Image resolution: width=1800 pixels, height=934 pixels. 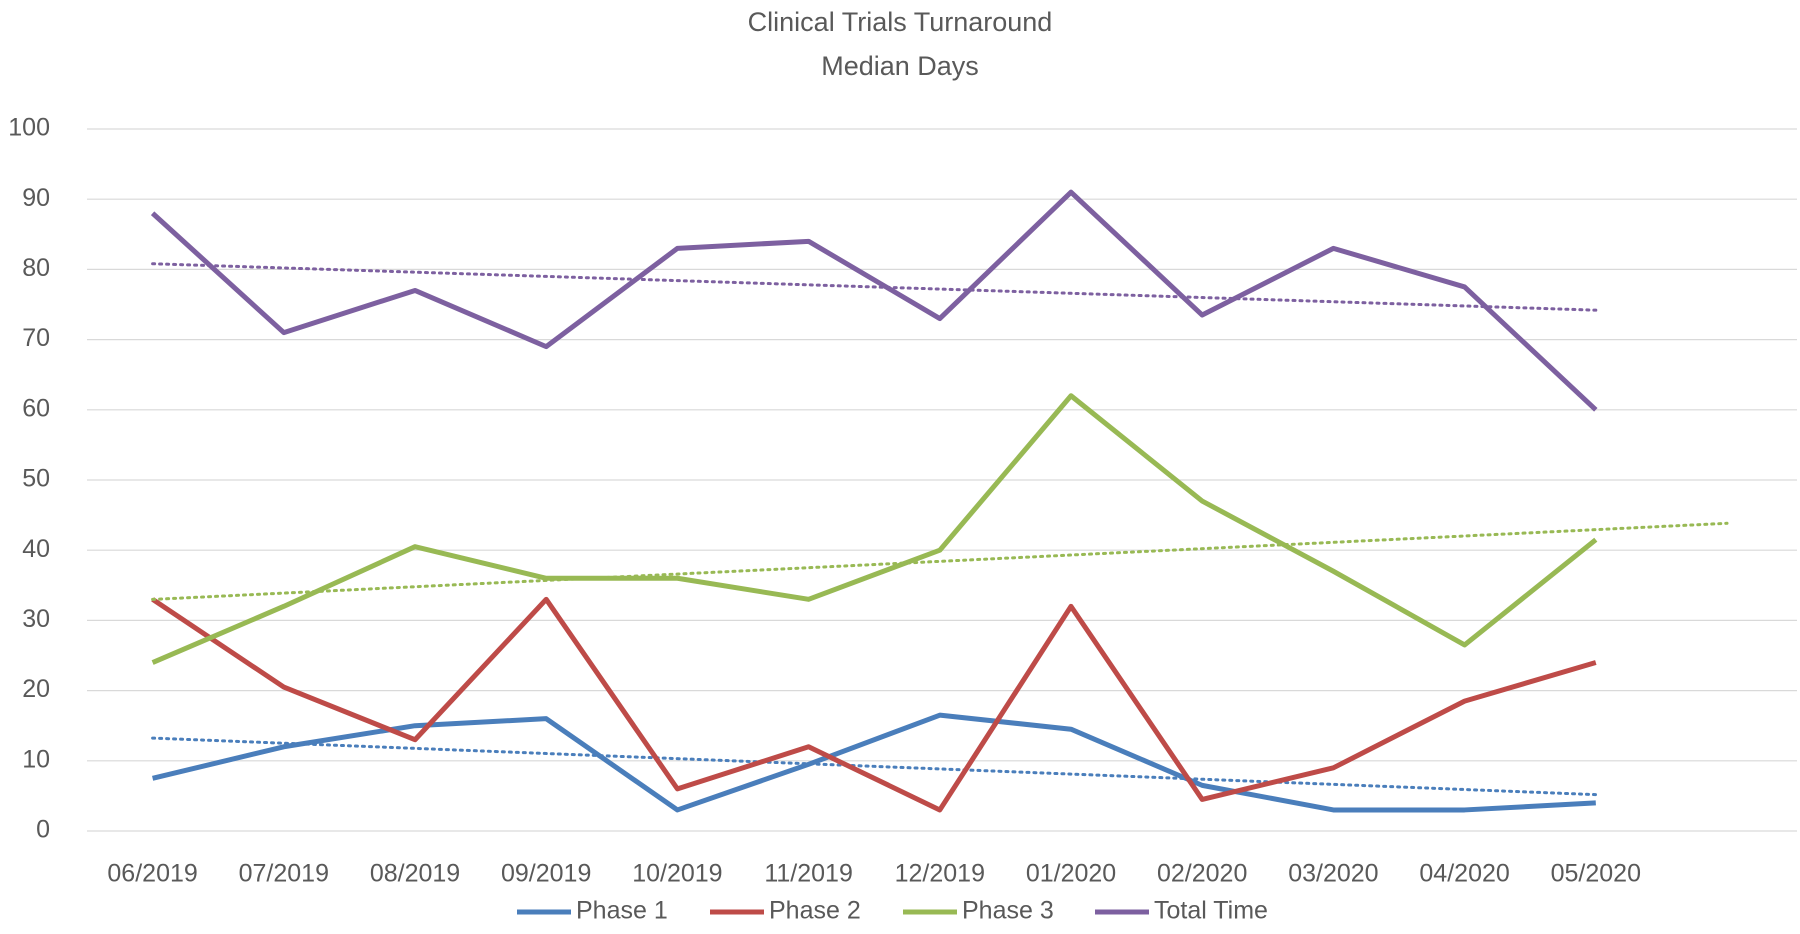 What do you see at coordinates (1211, 911) in the screenshot?
I see `legend-label: Total Time` at bounding box center [1211, 911].